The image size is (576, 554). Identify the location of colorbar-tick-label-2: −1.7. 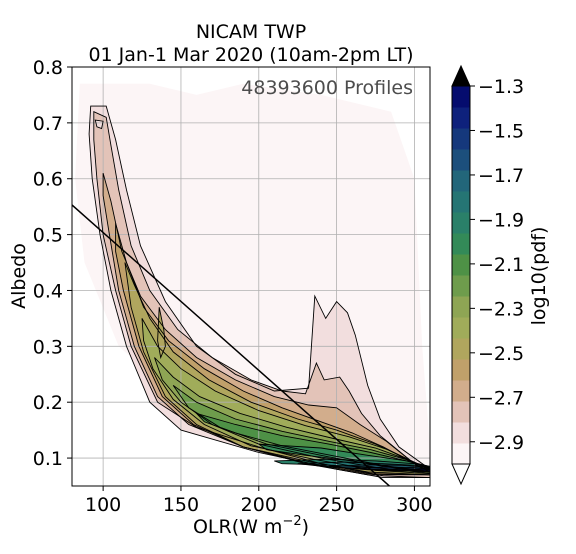
(501, 176).